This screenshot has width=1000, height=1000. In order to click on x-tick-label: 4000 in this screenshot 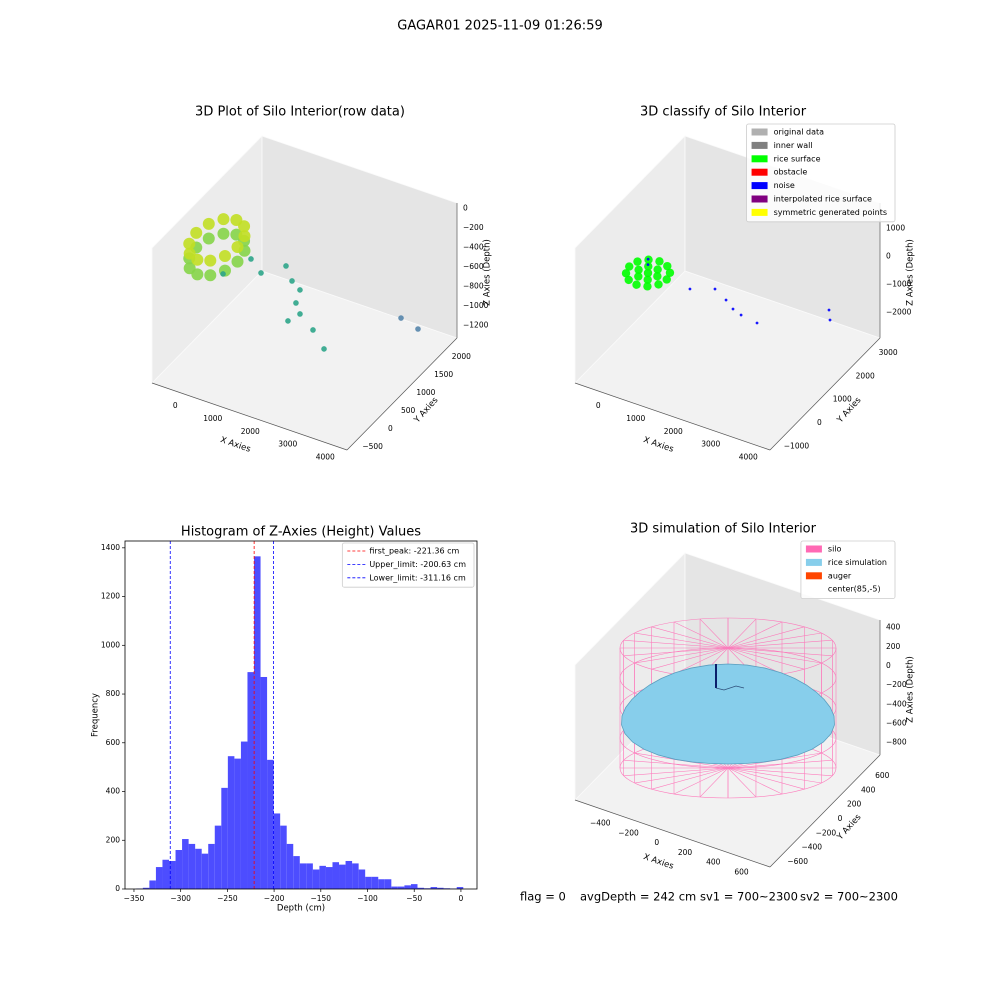, I will do `click(325, 457)`.